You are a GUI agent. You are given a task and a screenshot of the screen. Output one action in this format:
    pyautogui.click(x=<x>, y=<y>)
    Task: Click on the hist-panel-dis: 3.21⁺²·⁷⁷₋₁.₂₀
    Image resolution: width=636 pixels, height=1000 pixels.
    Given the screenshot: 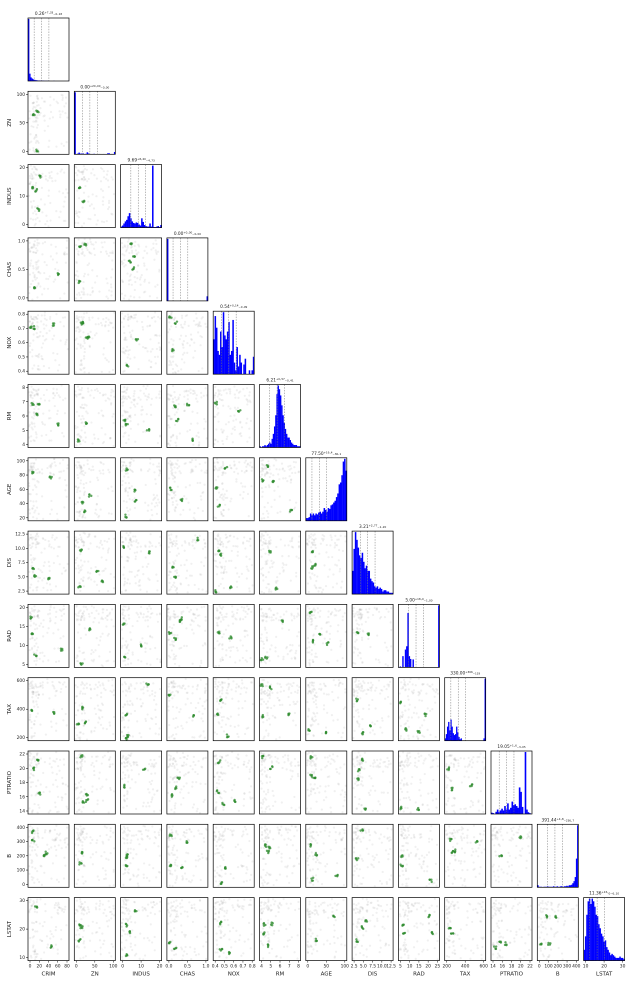 What is the action you would take?
    pyautogui.click(x=372, y=559)
    